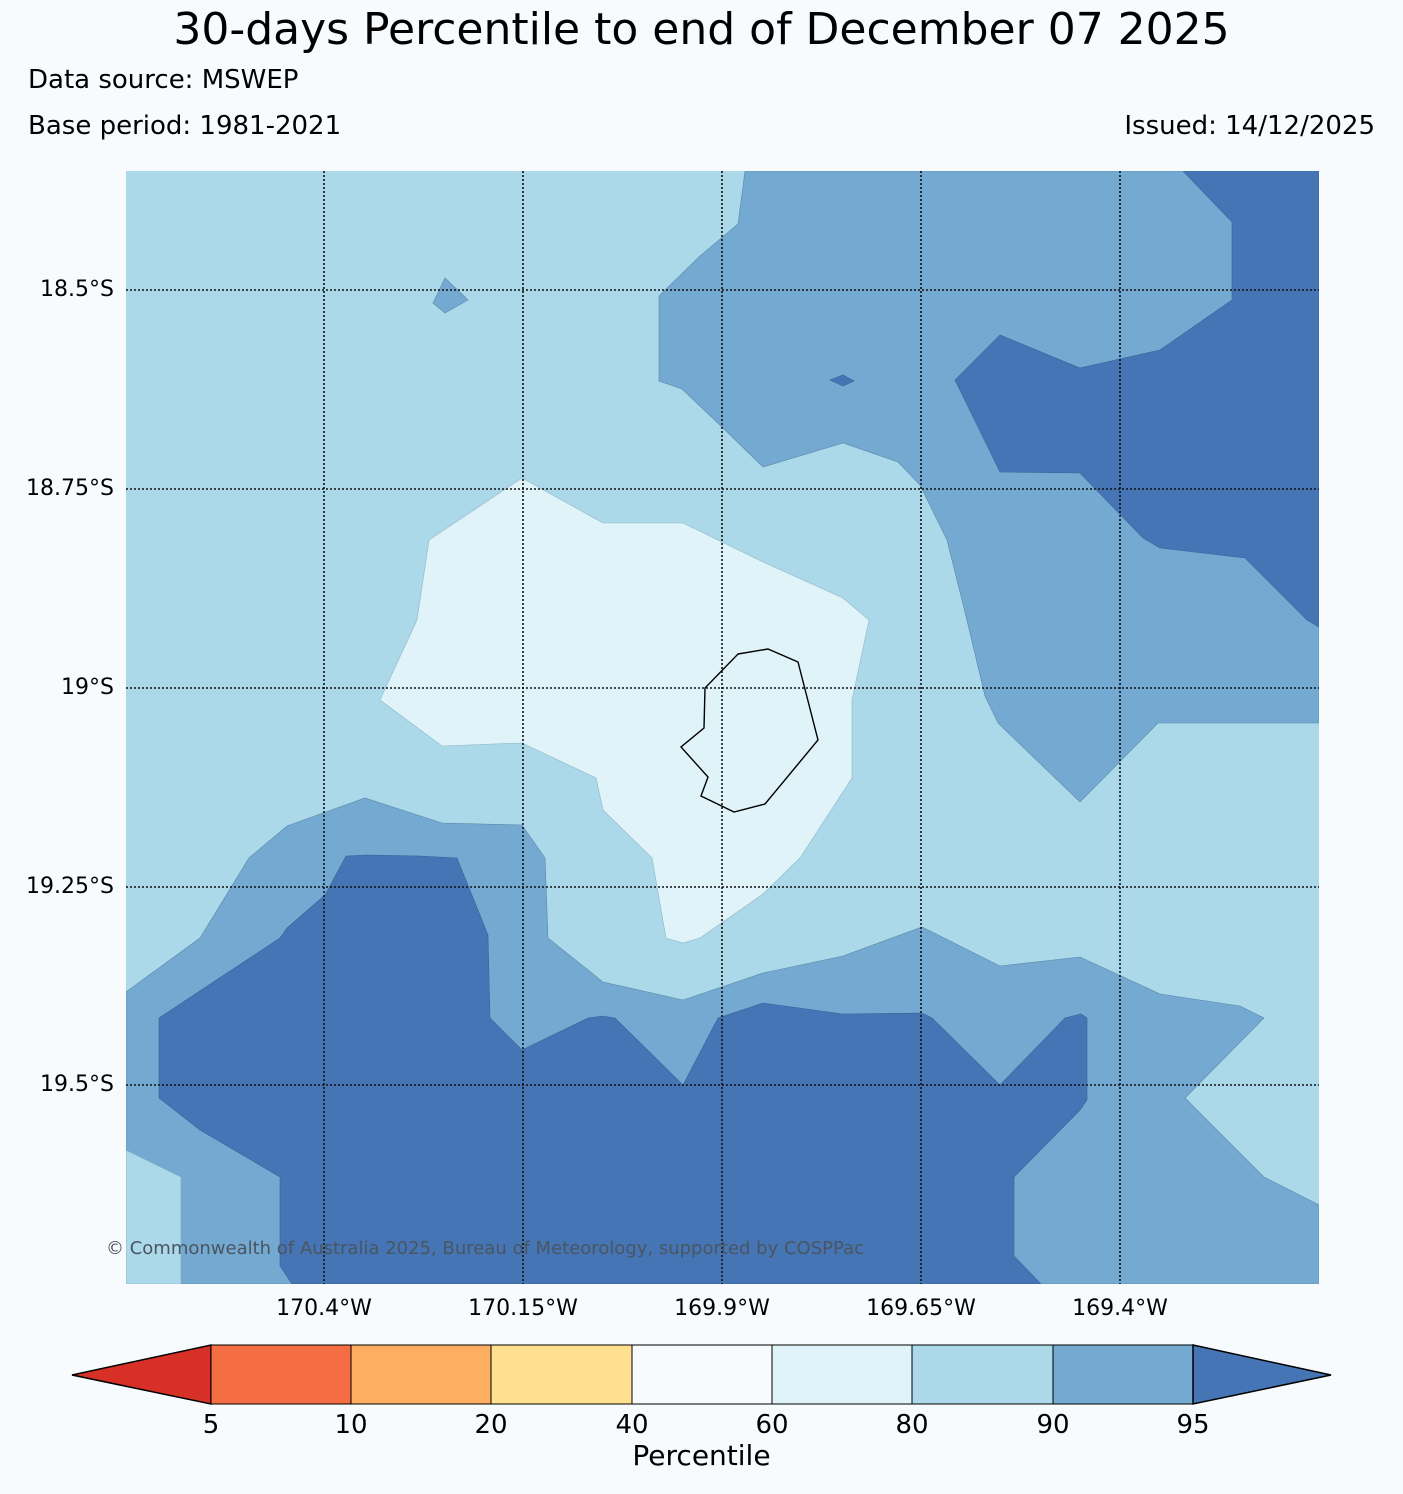 The image size is (1403, 1494). What do you see at coordinates (624, 710) in the screenshot?
I see `region-60-80-central` at bounding box center [624, 710].